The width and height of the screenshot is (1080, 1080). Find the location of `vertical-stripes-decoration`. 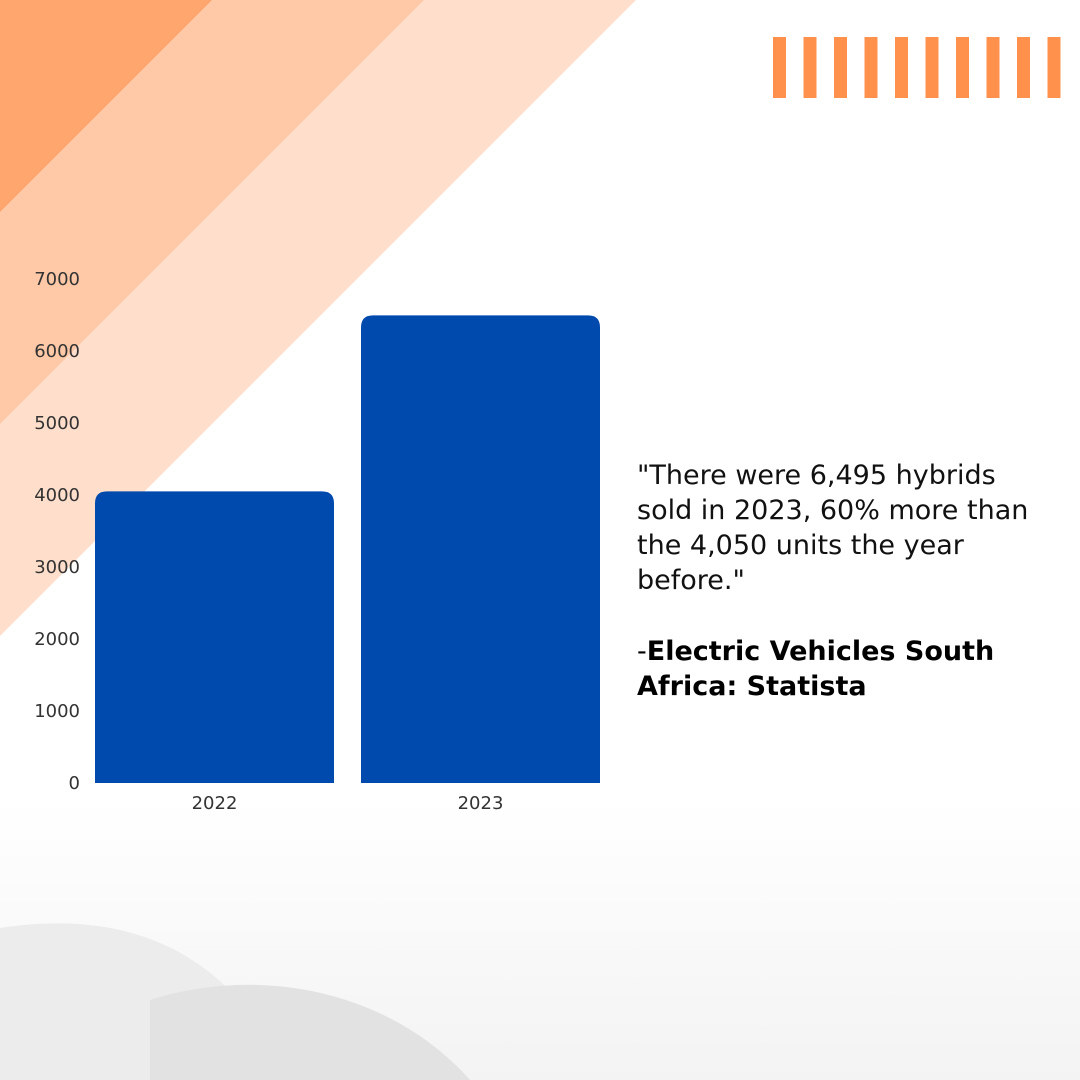

vertical-stripes-decoration is located at coordinates (917, 67).